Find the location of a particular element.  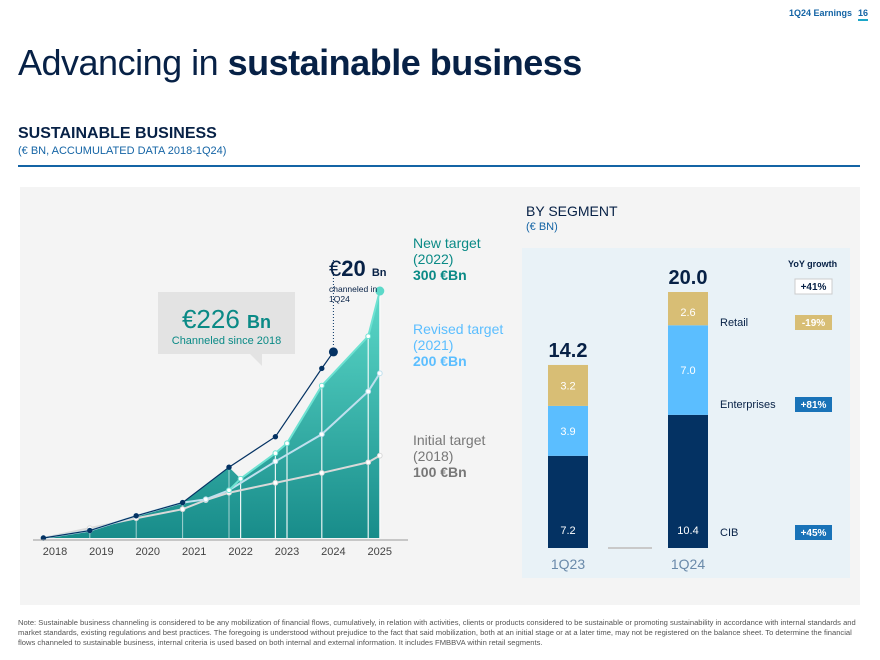

total-callout: €226 Bn Channeled since 2018 is located at coordinates (226, 323).